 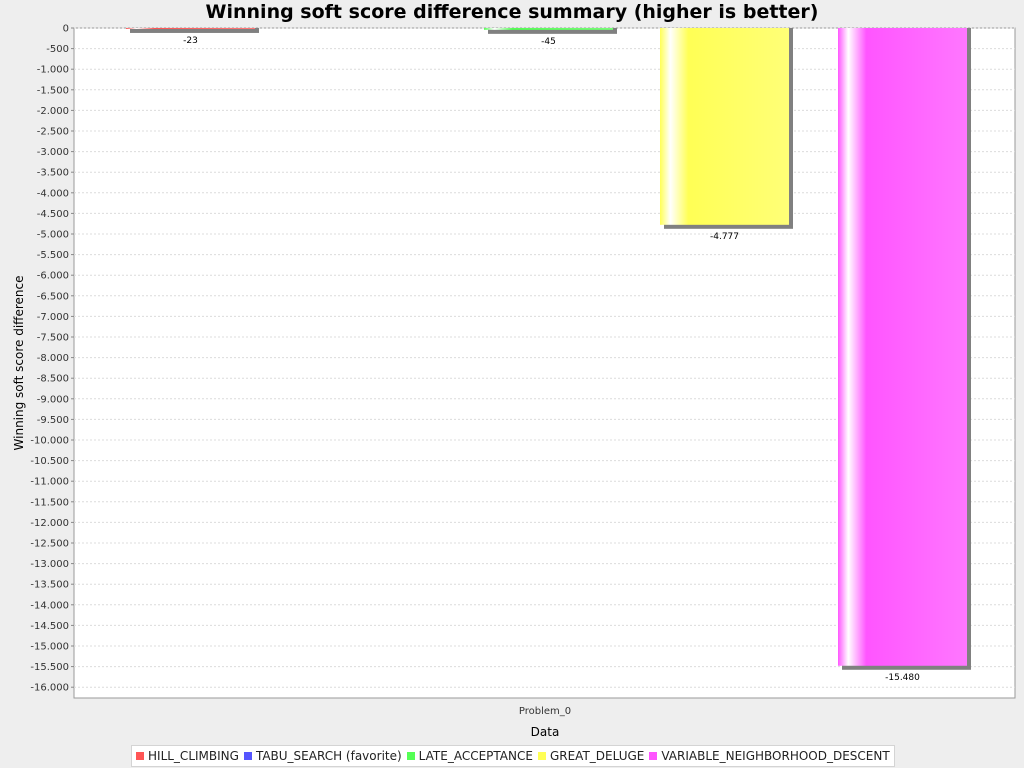 What do you see at coordinates (53, 420) in the screenshot?
I see `y-tick-label: -9.500` at bounding box center [53, 420].